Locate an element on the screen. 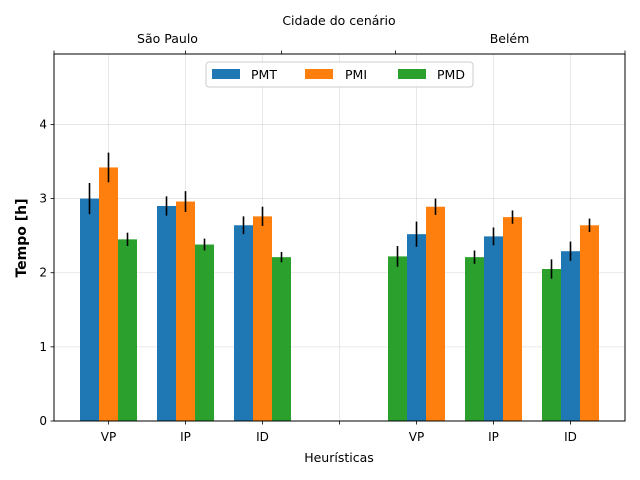 This screenshot has width=640, height=480. y-tick-label: 0 is located at coordinates (43, 421).